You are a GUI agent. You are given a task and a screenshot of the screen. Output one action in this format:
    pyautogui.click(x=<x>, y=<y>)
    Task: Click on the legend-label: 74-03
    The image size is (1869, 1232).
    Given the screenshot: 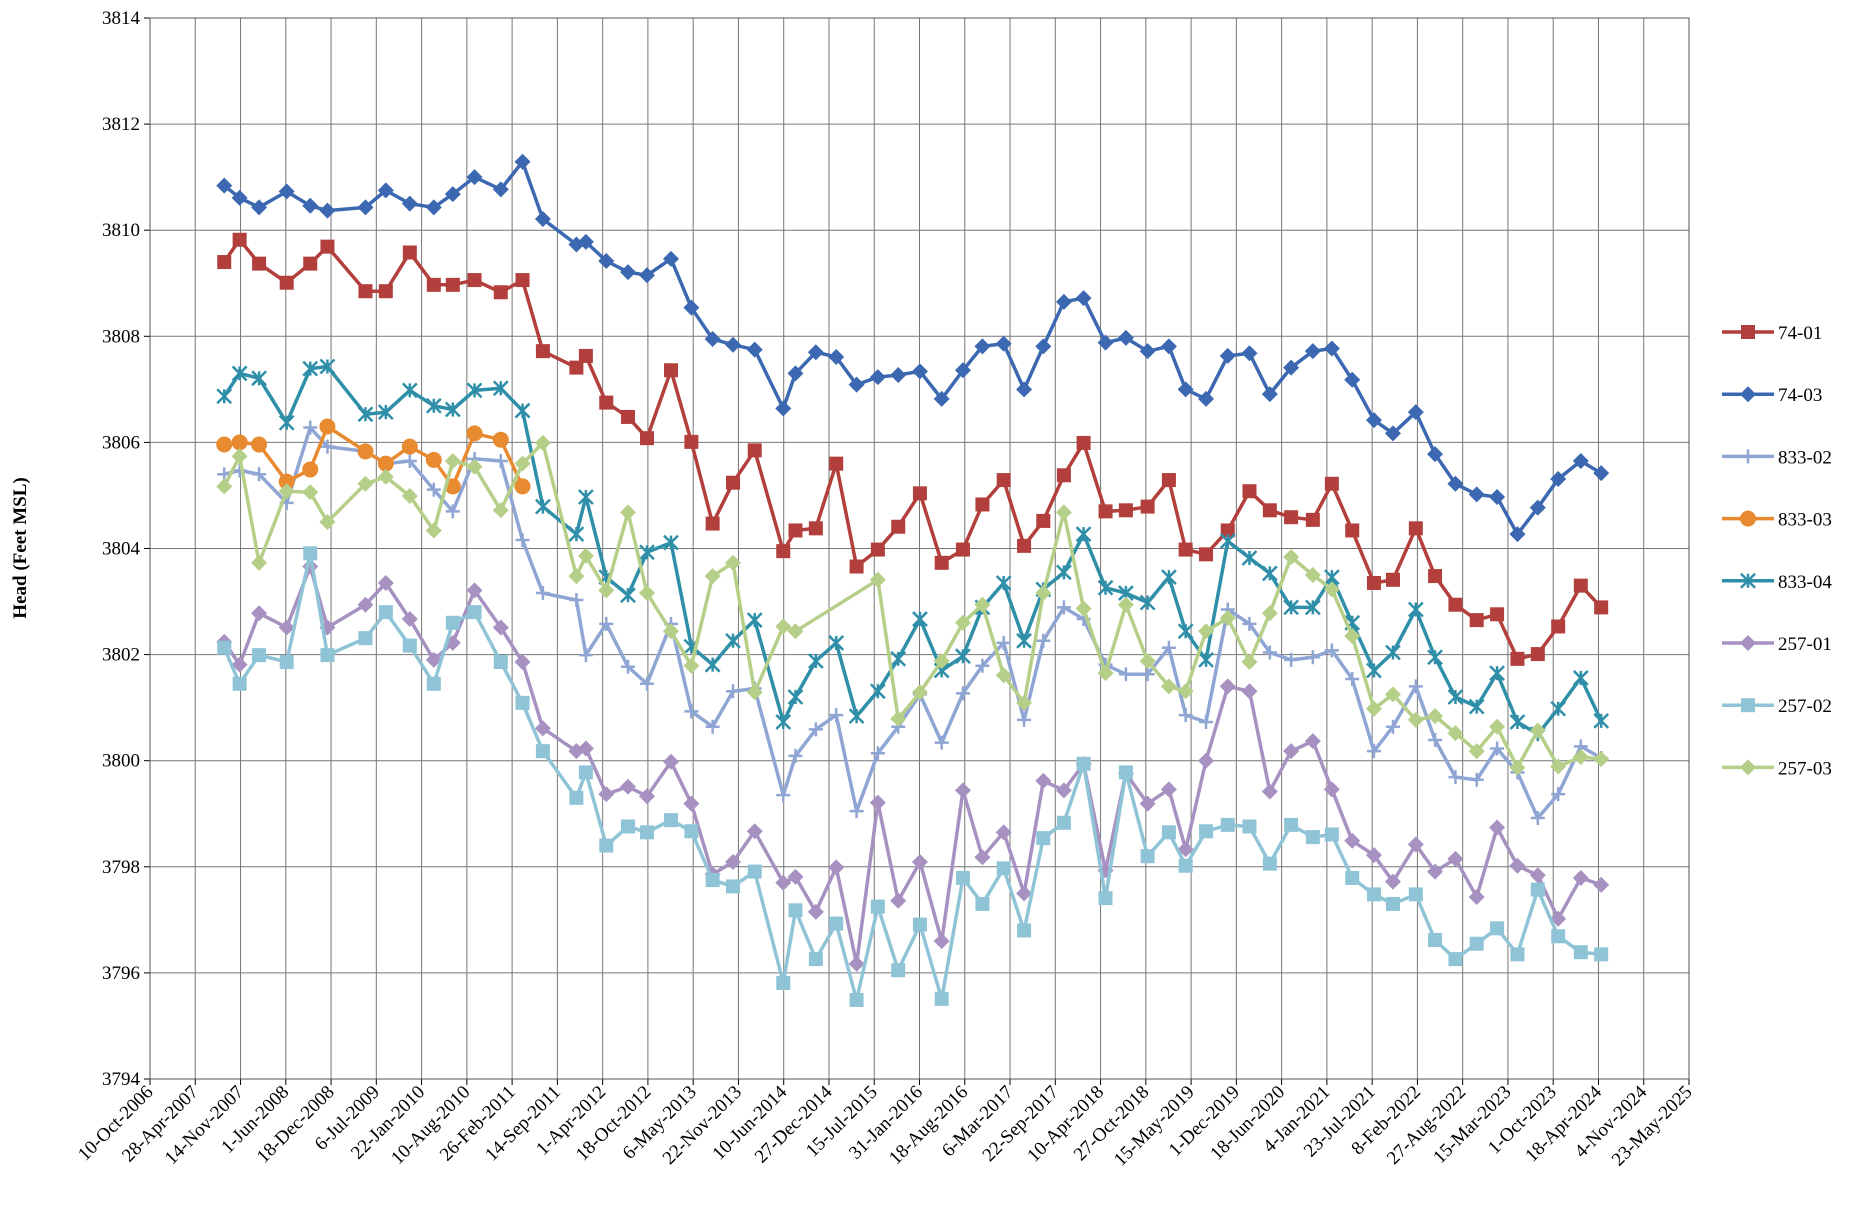 What is the action you would take?
    pyautogui.click(x=1800, y=395)
    